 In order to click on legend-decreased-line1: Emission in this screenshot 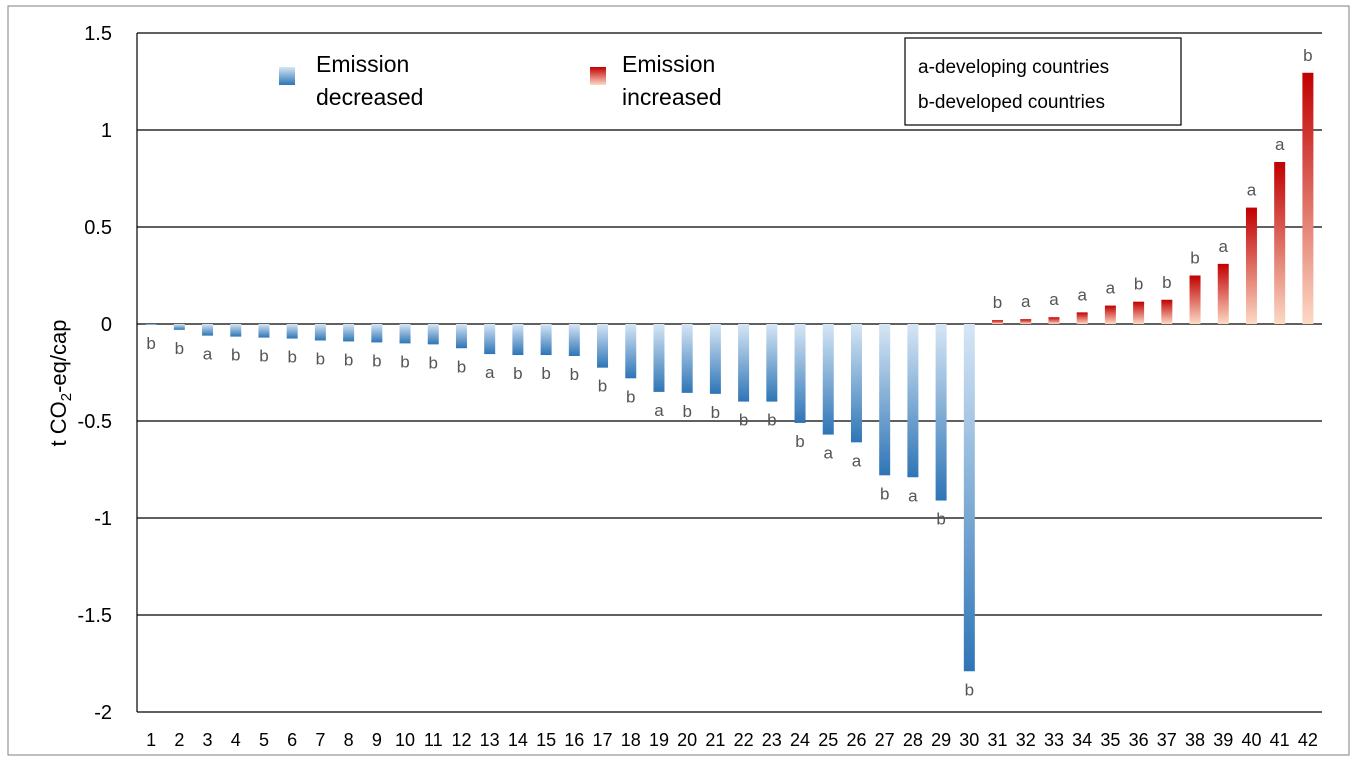, I will do `click(362, 64)`.